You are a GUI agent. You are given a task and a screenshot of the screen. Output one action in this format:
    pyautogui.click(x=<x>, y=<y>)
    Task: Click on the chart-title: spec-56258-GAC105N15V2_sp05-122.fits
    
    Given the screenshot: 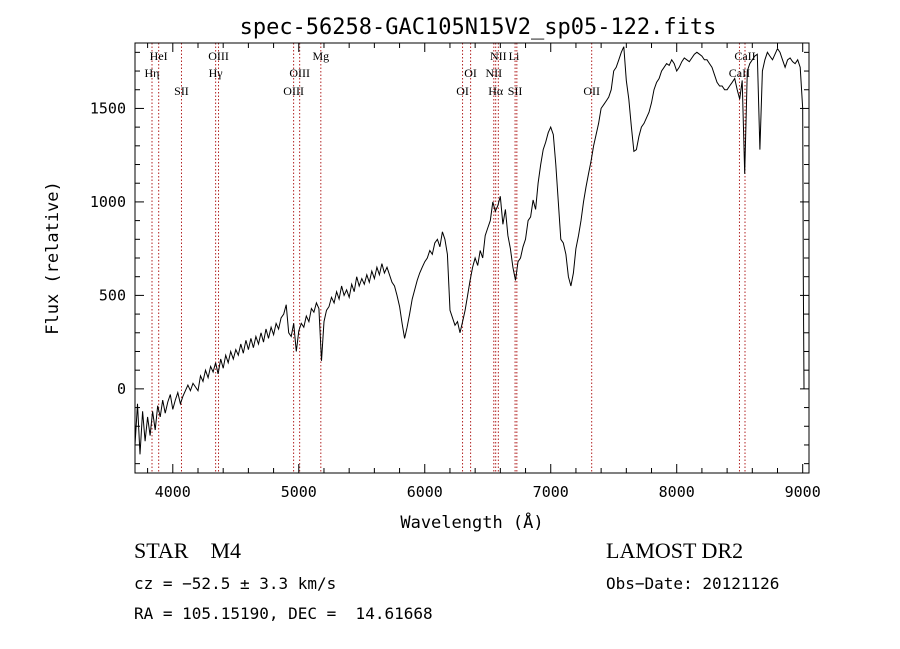 What is the action you would take?
    pyautogui.click(x=478, y=27)
    